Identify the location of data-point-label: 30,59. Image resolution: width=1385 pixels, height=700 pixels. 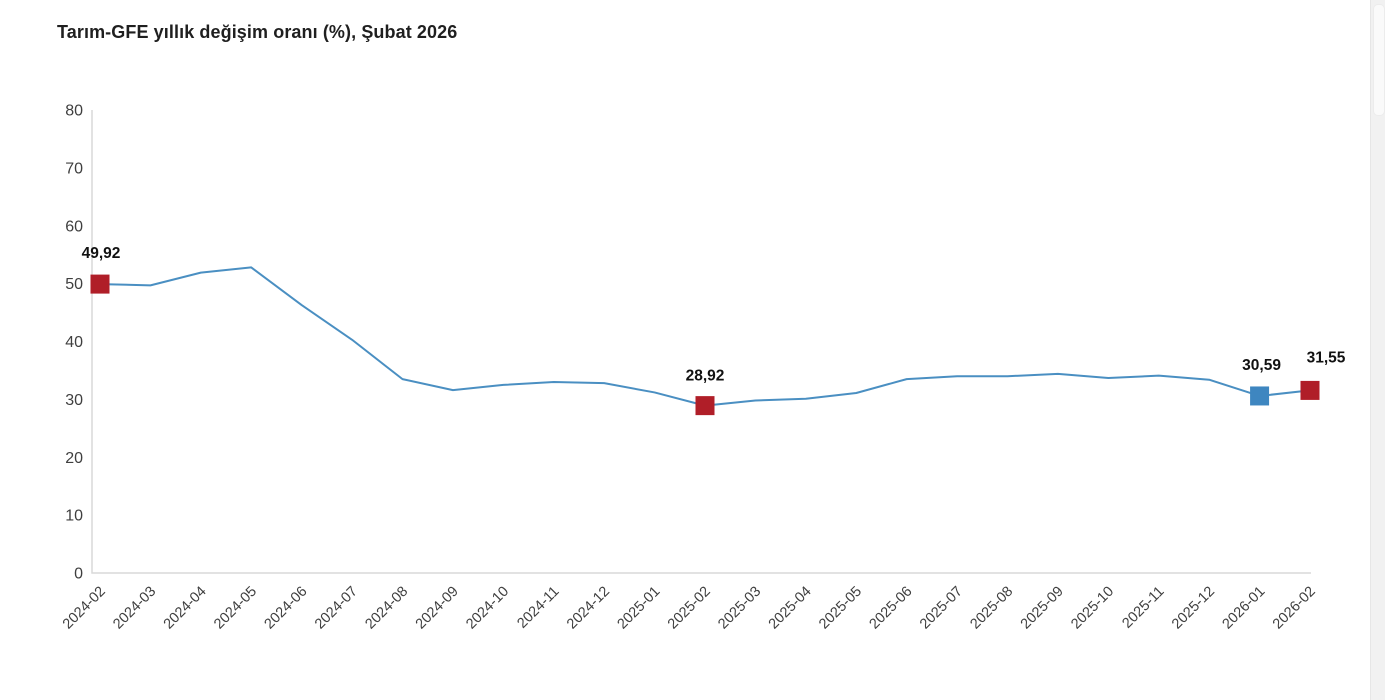
(1261, 365).